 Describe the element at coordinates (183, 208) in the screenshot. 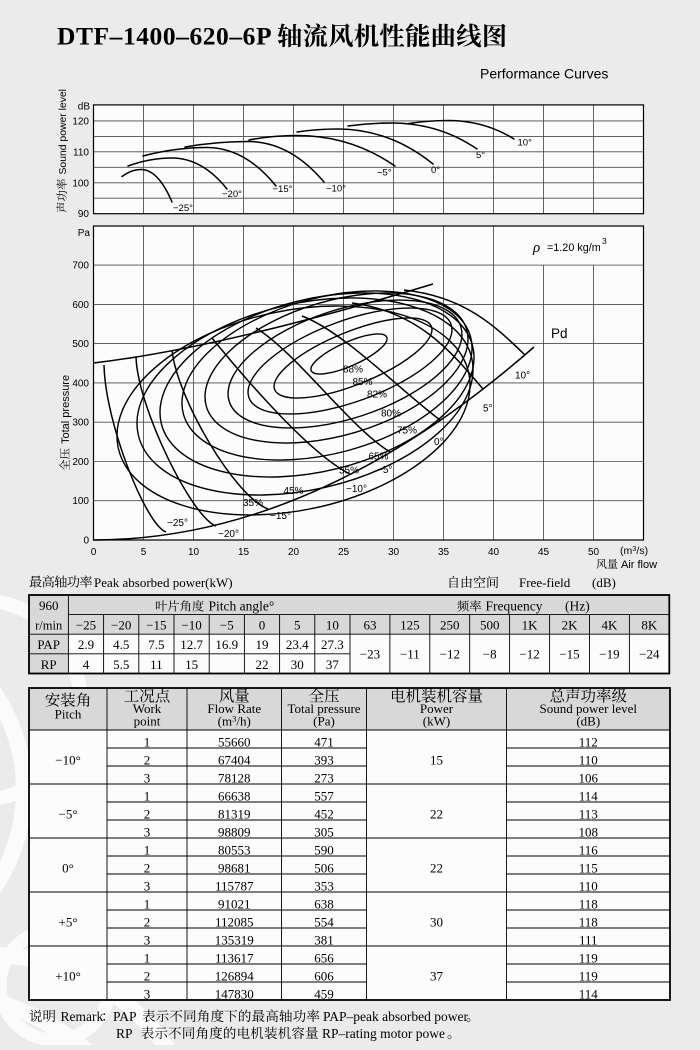

I see `svg-text: −25°` at that location.